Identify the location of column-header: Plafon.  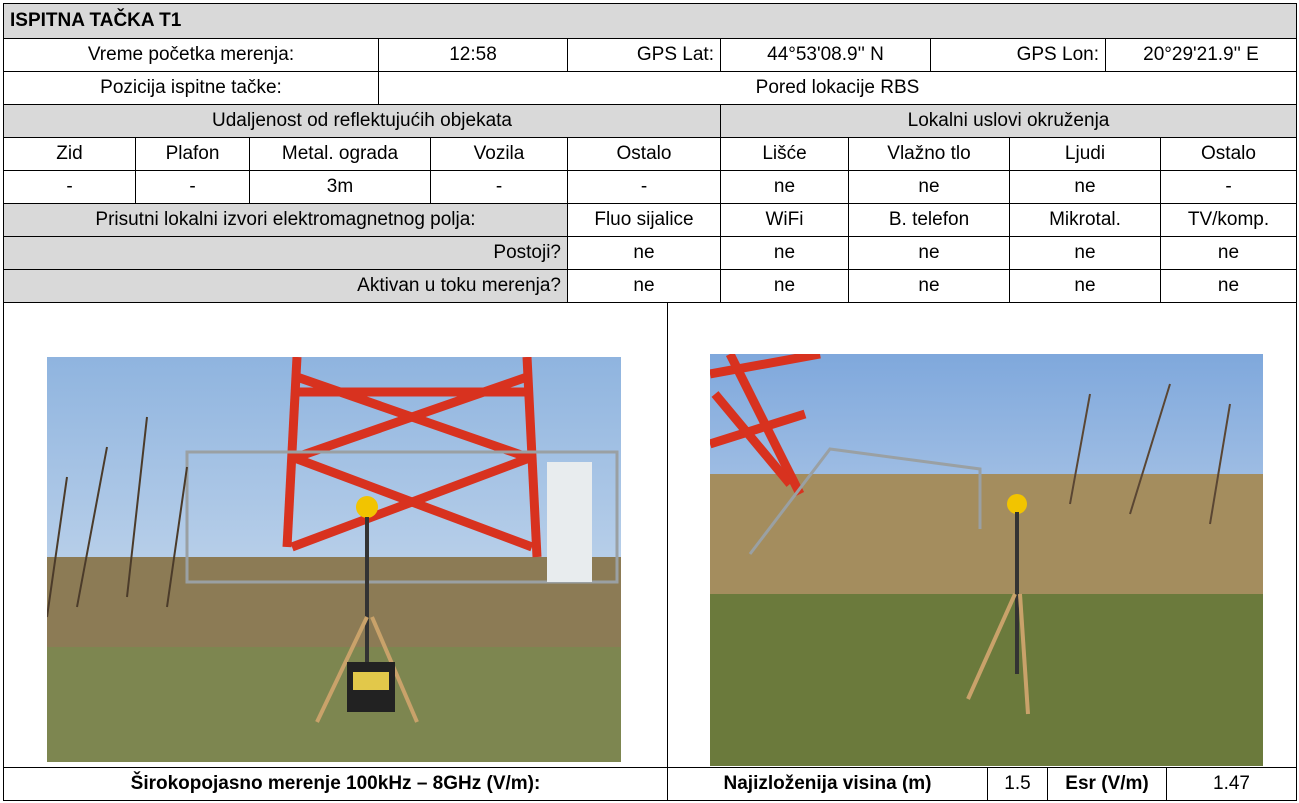
(192, 154).